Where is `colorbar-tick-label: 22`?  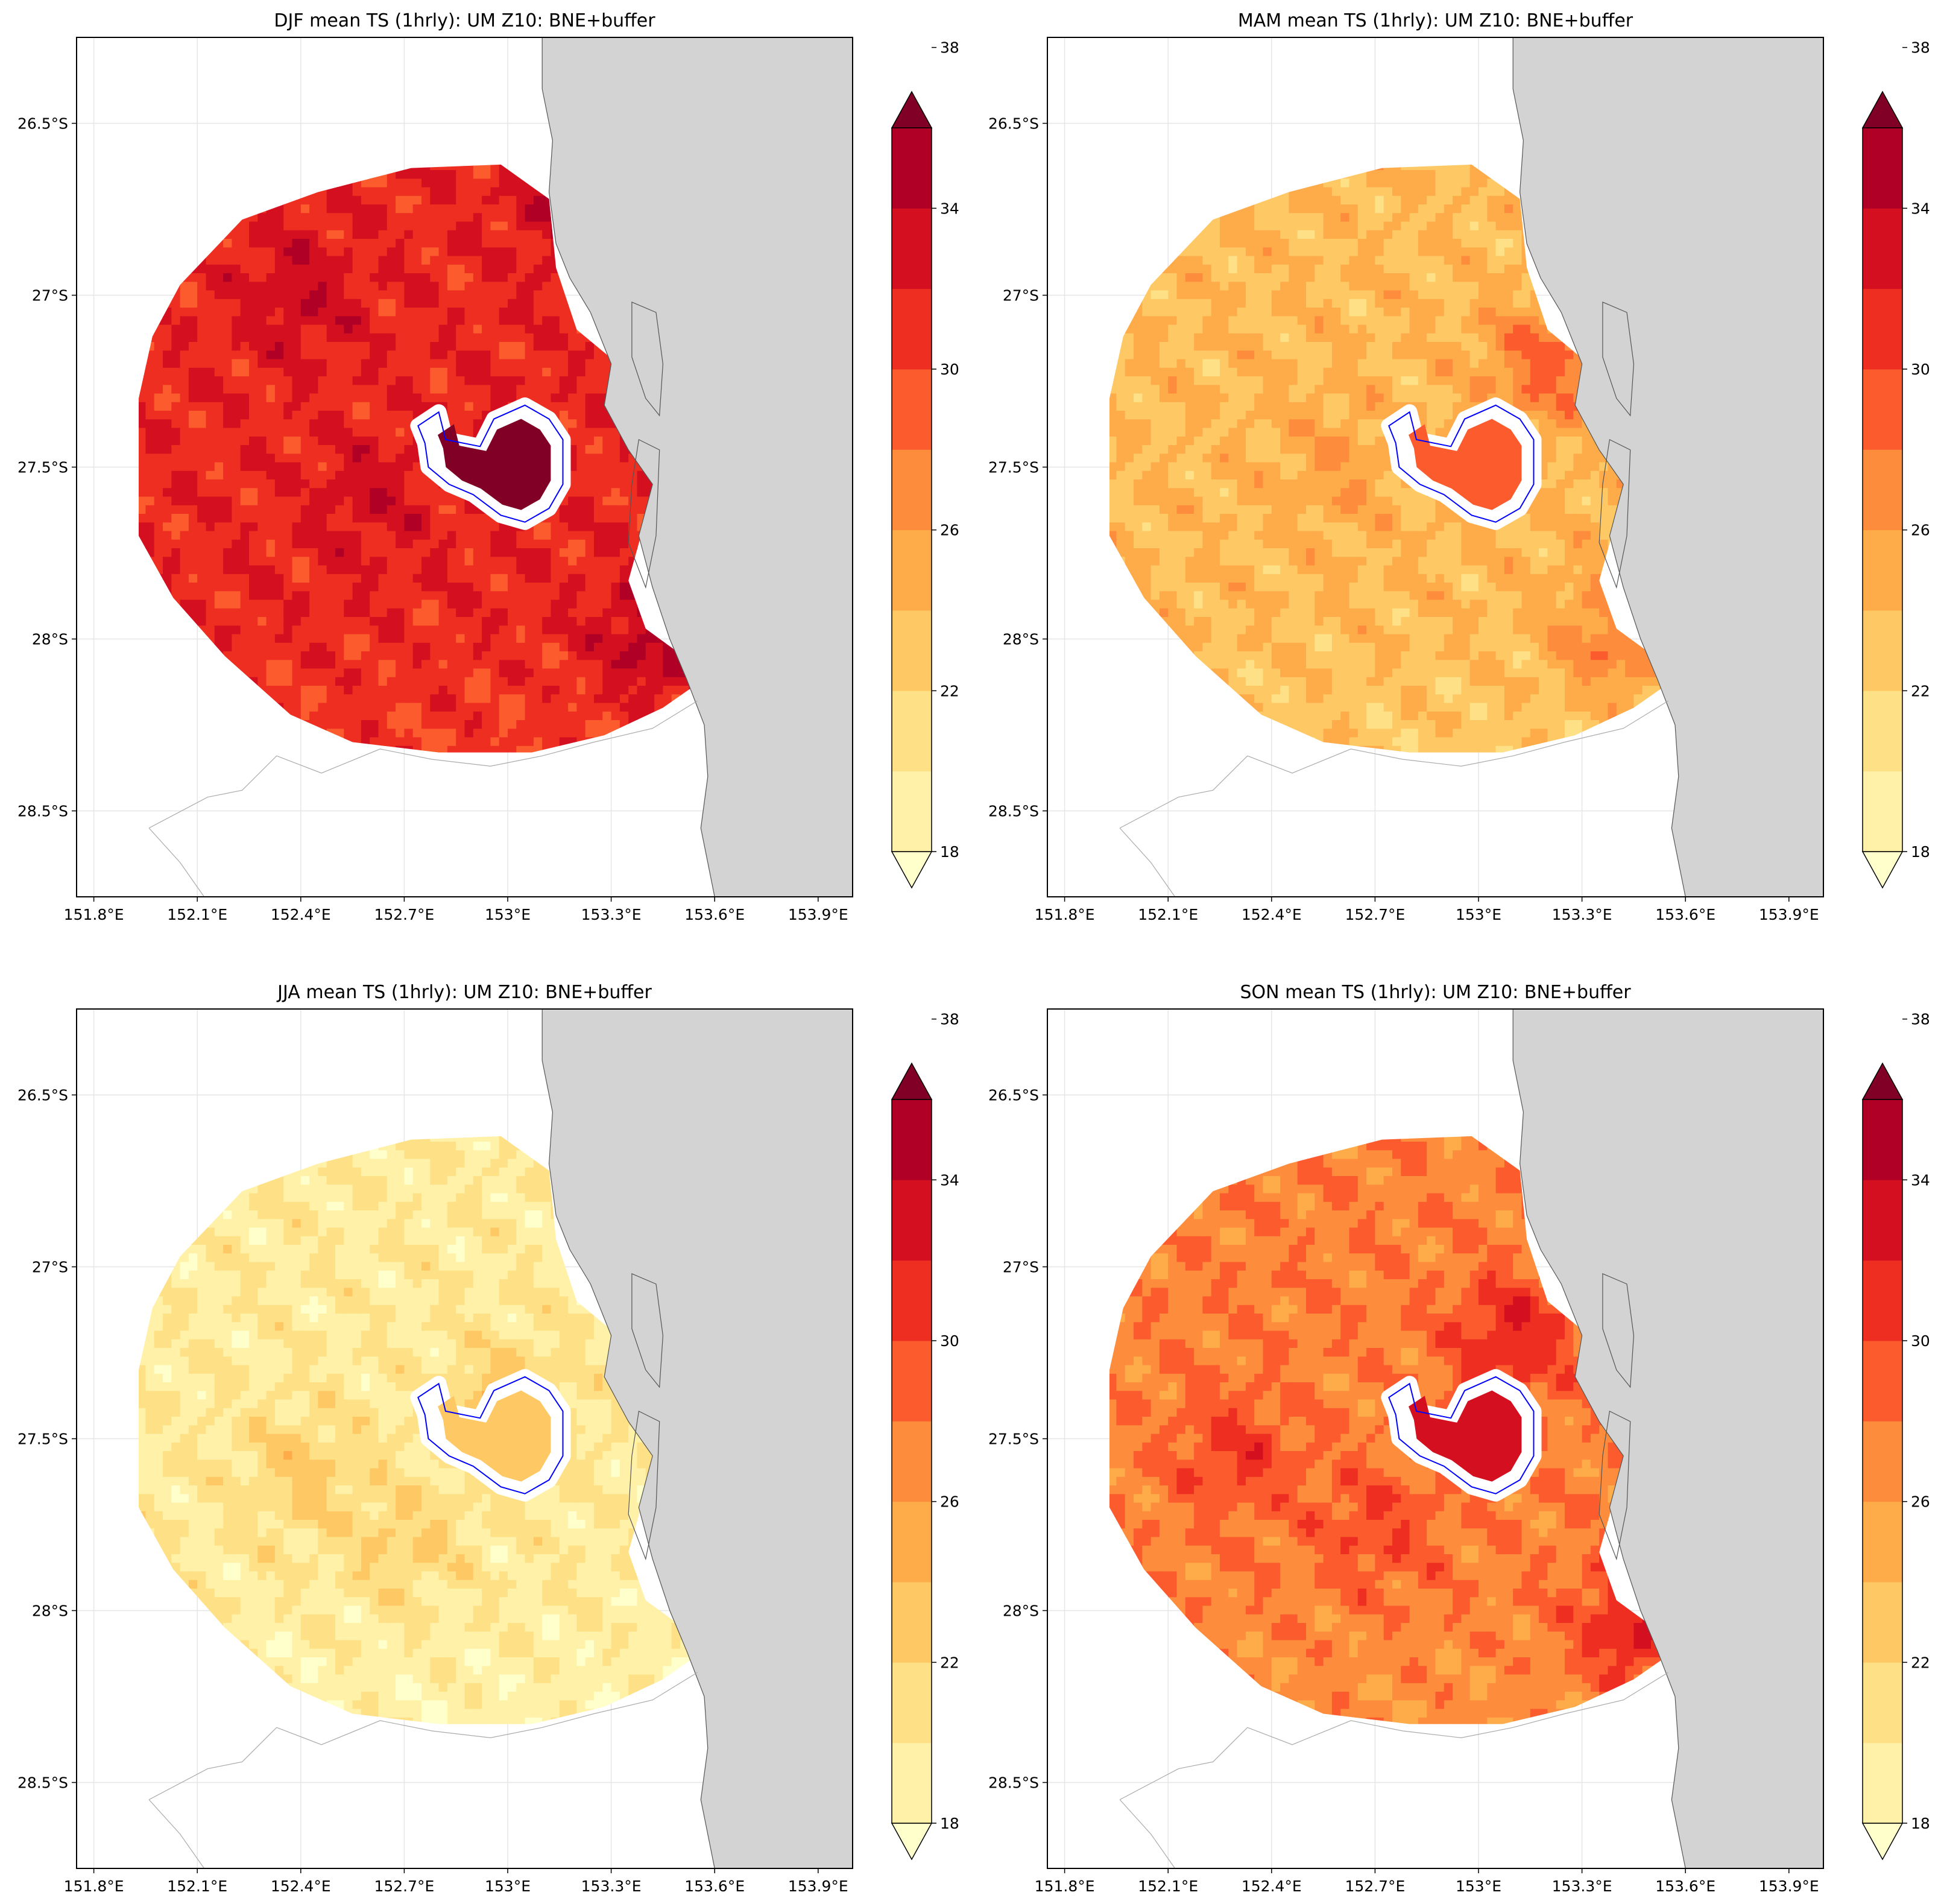
colorbar-tick-label: 22 is located at coordinates (950, 691).